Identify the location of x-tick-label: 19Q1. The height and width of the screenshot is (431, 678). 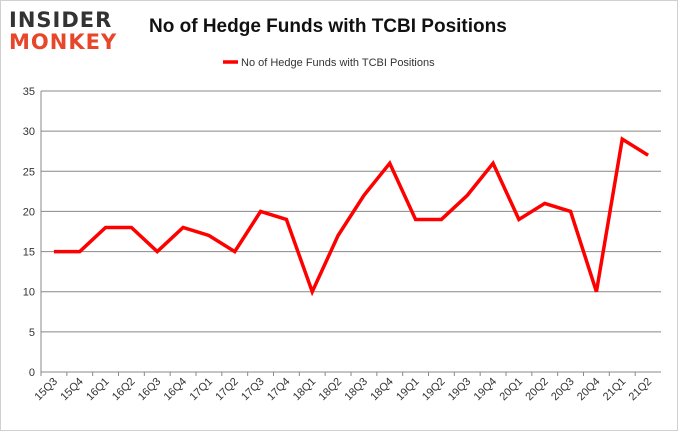
(408, 390).